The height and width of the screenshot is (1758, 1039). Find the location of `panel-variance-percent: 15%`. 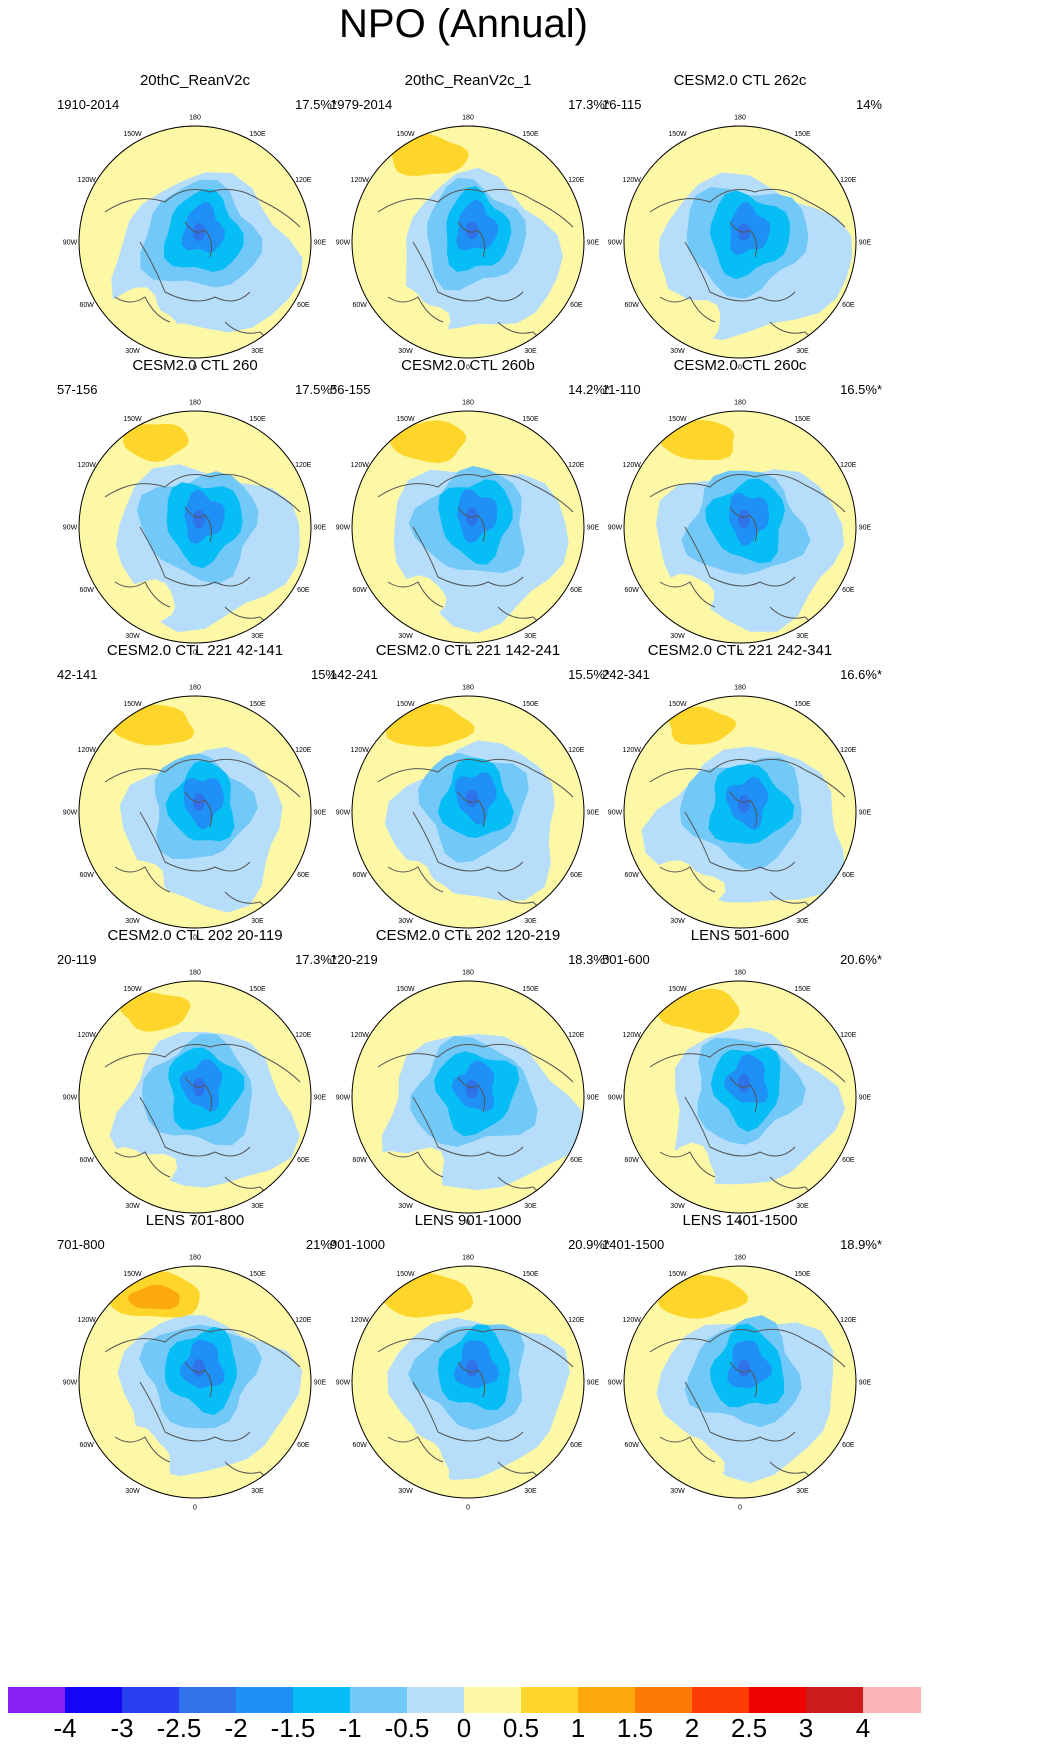

panel-variance-percent: 15% is located at coordinates (323, 674).